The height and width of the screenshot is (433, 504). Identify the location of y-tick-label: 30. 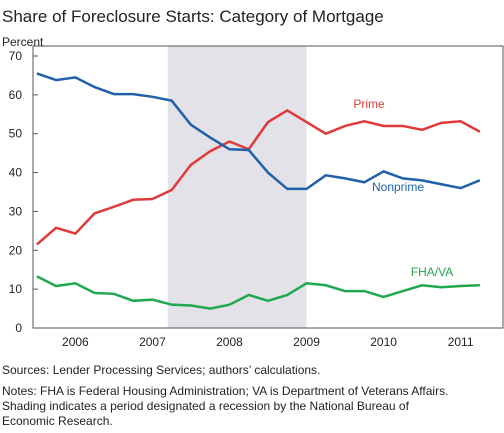
(16, 211).